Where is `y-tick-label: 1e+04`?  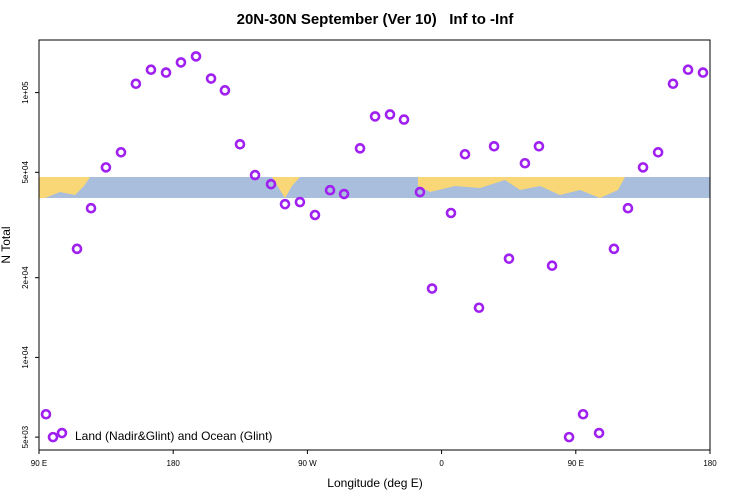
y-tick-label: 1e+04 is located at coordinates (25, 357).